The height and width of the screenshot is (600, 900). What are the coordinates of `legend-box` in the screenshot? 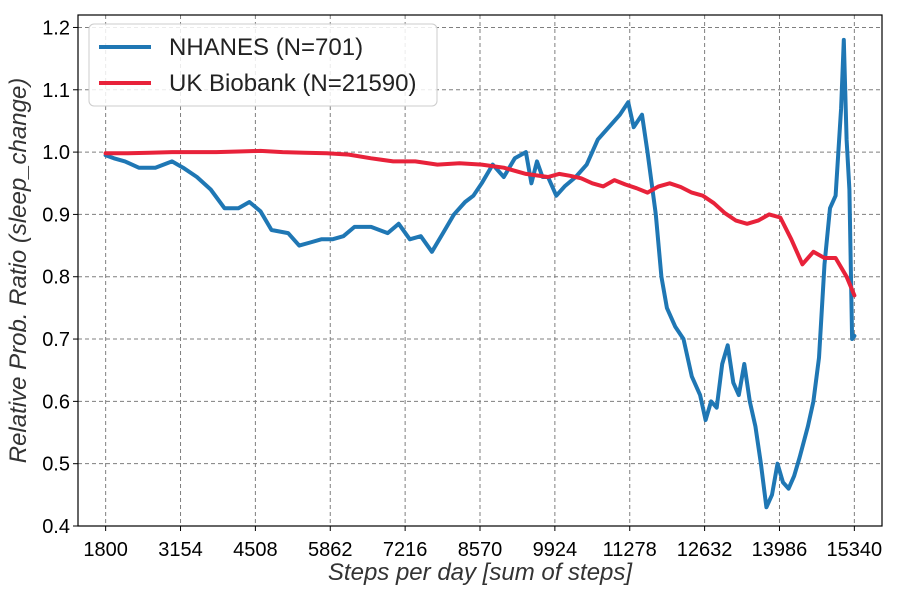 It's located at (263, 65).